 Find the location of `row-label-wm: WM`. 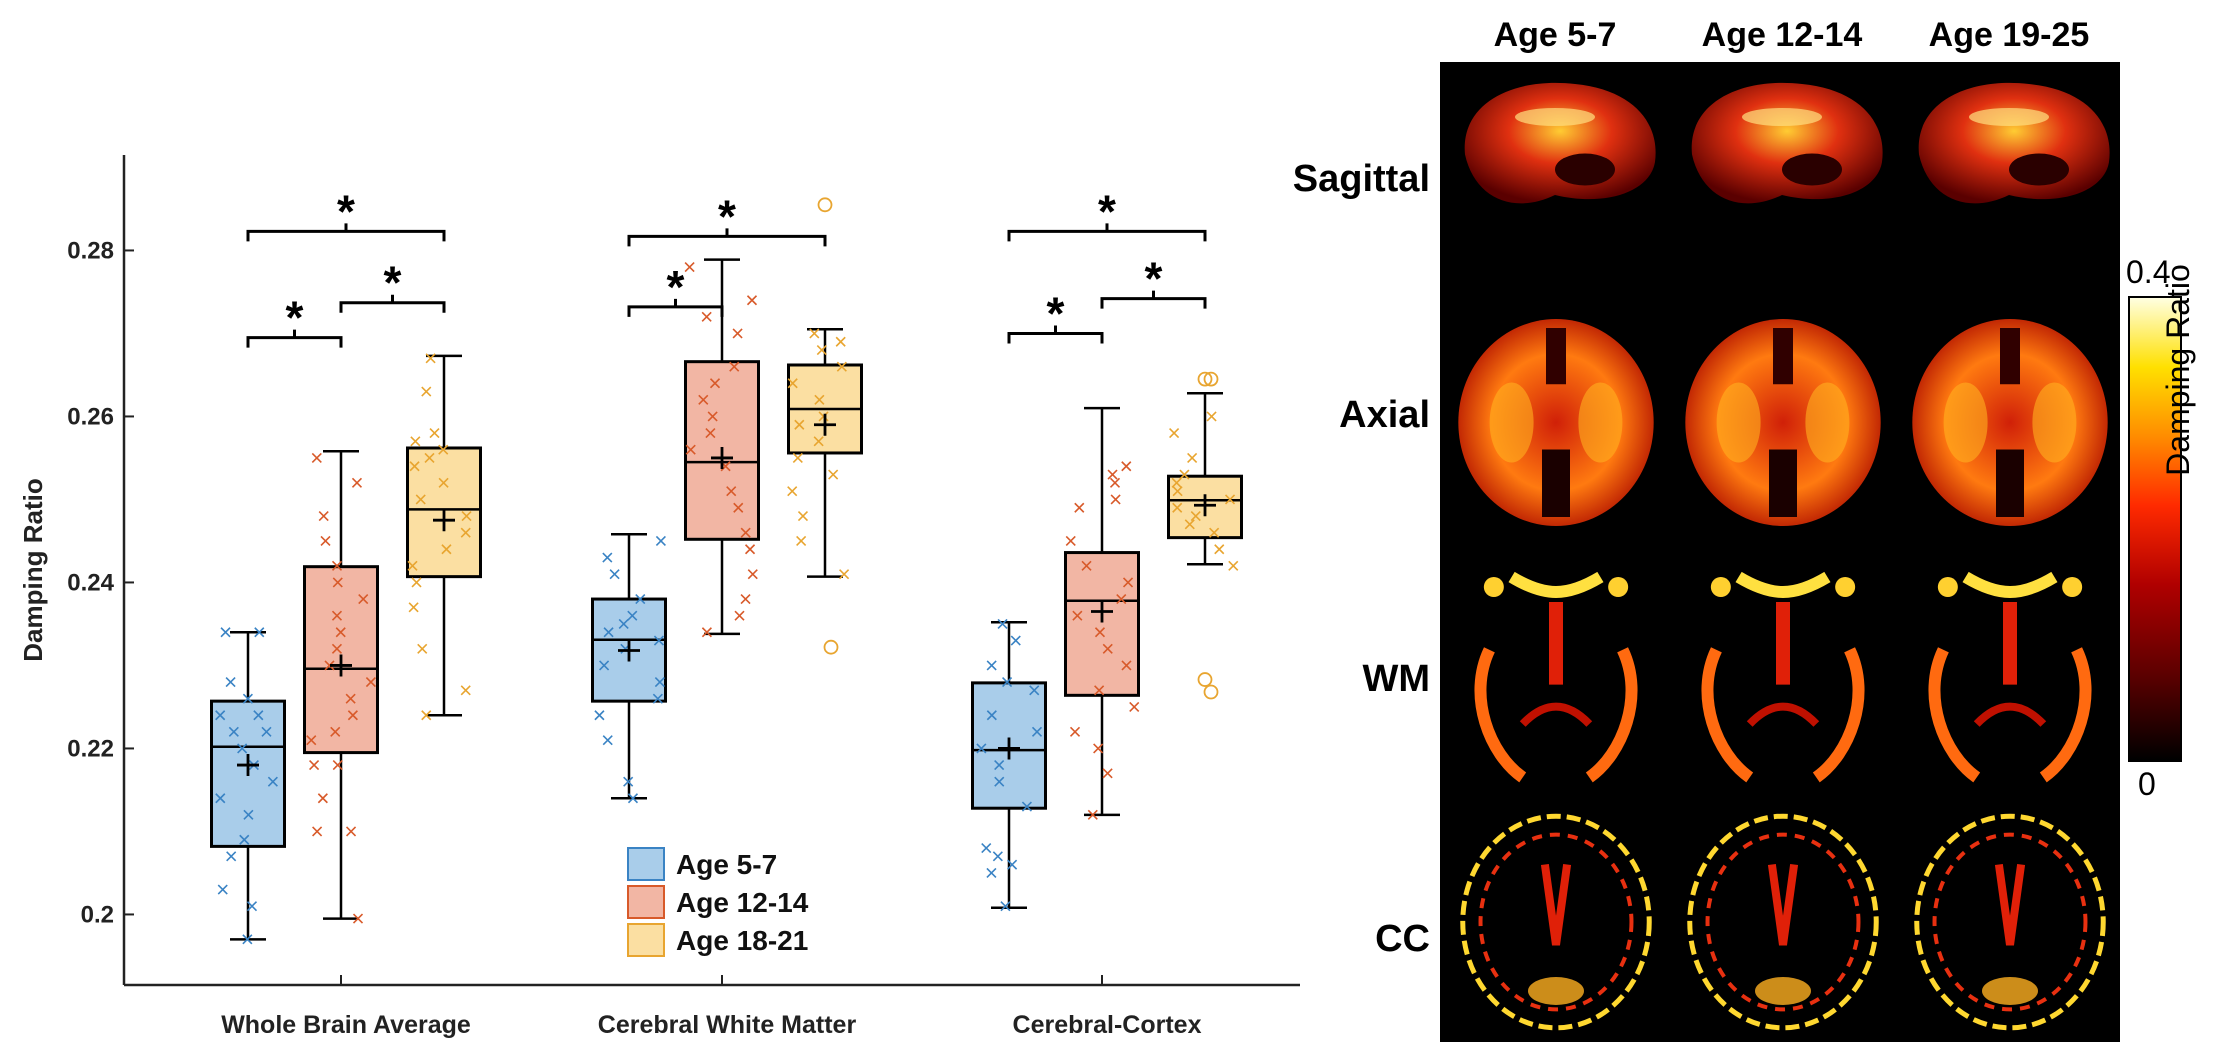

row-label-wm: WM is located at coordinates (1396, 679).